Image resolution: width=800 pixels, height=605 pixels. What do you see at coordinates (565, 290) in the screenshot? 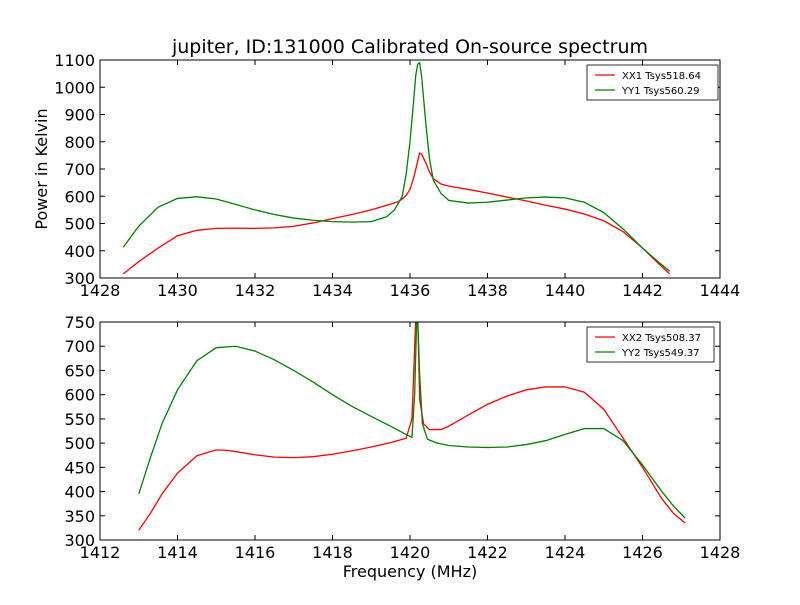
I see `x-tick-label: 1440` at bounding box center [565, 290].